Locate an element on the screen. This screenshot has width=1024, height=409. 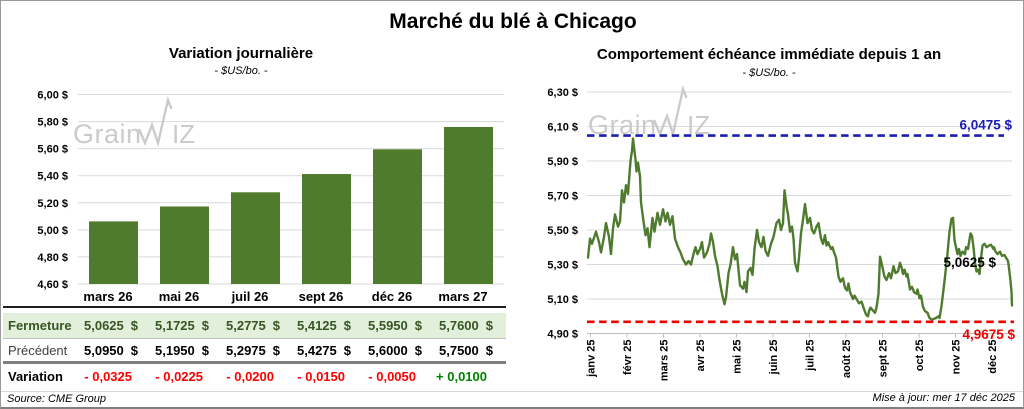
line-ytick-label: 5,10 $ is located at coordinates (562, 300).